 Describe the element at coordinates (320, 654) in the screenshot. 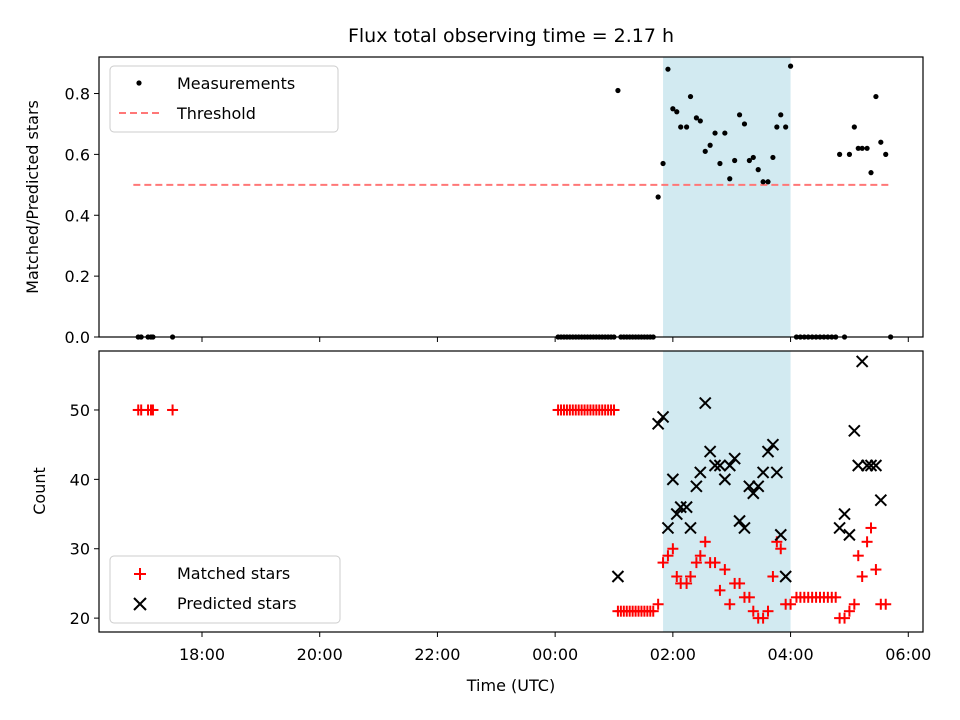

I see `x-tick-label: 20:00` at that location.